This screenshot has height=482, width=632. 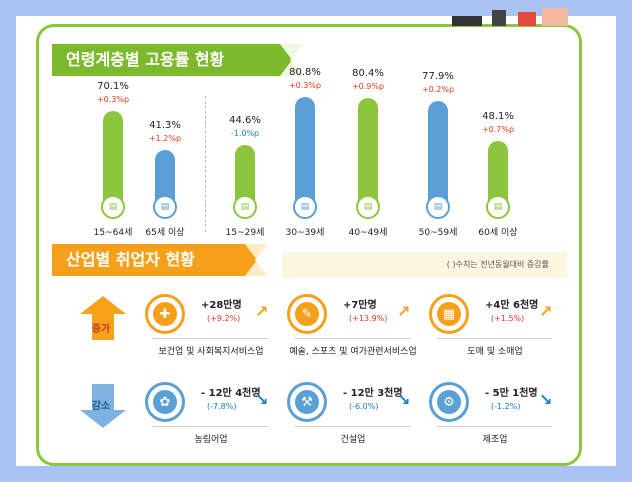 I want to click on industry-icon-ring: ✿, so click(x=165, y=402).